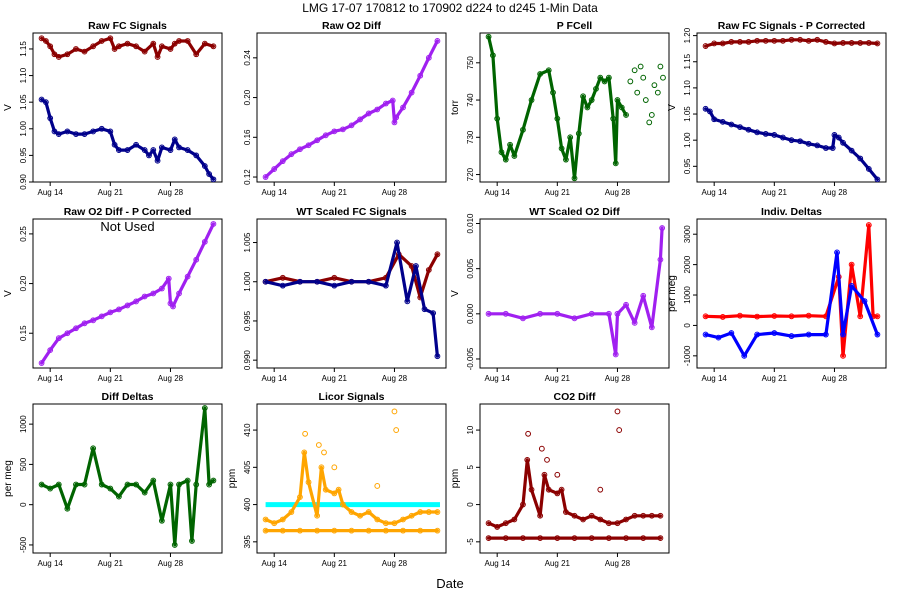  What do you see at coordinates (23, 283) in the screenshot?
I see `y-tick-label: 0.20` at bounding box center [23, 283].